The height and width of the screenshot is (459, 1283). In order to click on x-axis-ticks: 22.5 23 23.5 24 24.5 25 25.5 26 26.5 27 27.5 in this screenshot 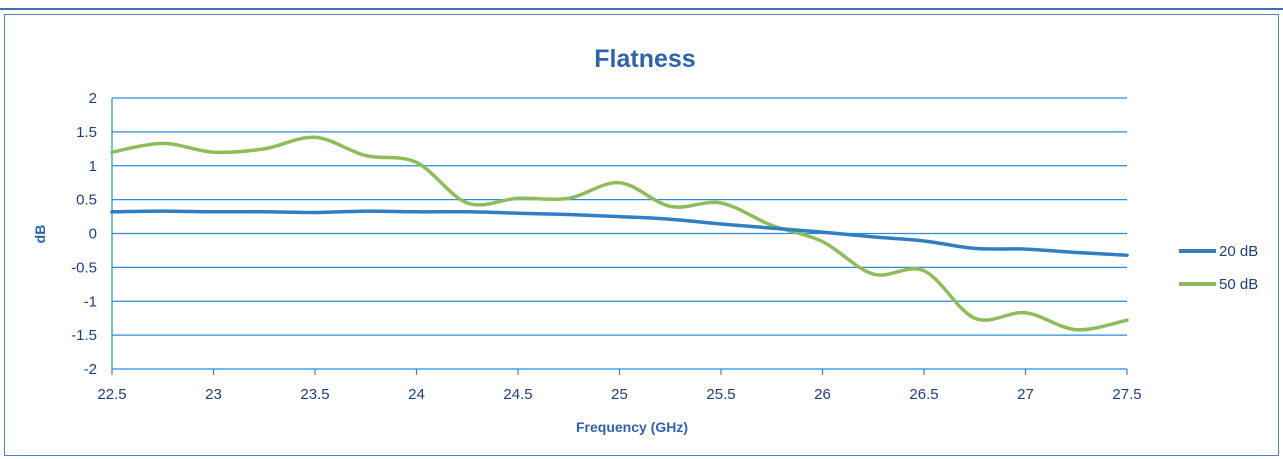, I will do `click(619, 386)`.